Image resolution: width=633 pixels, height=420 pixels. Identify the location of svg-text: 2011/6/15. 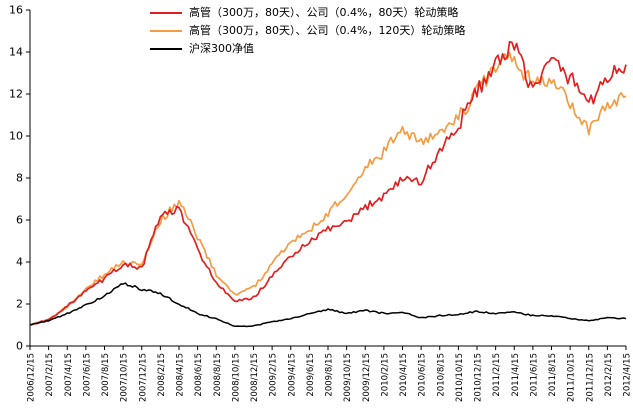
(534, 375).